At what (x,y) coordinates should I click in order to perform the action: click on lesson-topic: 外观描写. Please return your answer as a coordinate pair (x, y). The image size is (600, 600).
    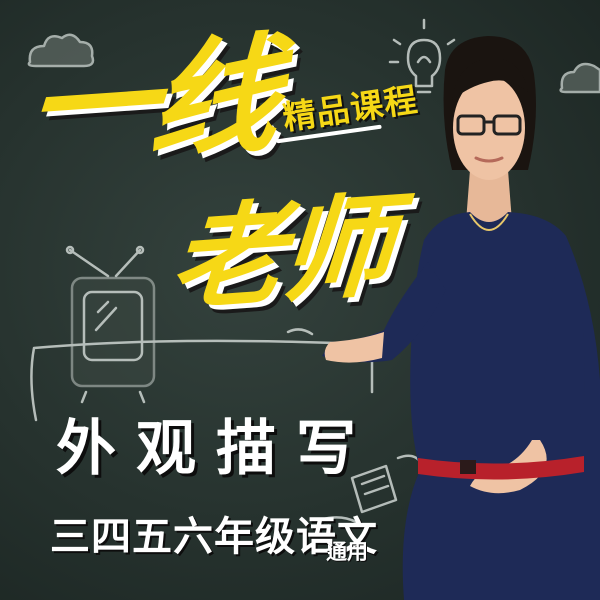
    Looking at the image, I should click on (216, 449).